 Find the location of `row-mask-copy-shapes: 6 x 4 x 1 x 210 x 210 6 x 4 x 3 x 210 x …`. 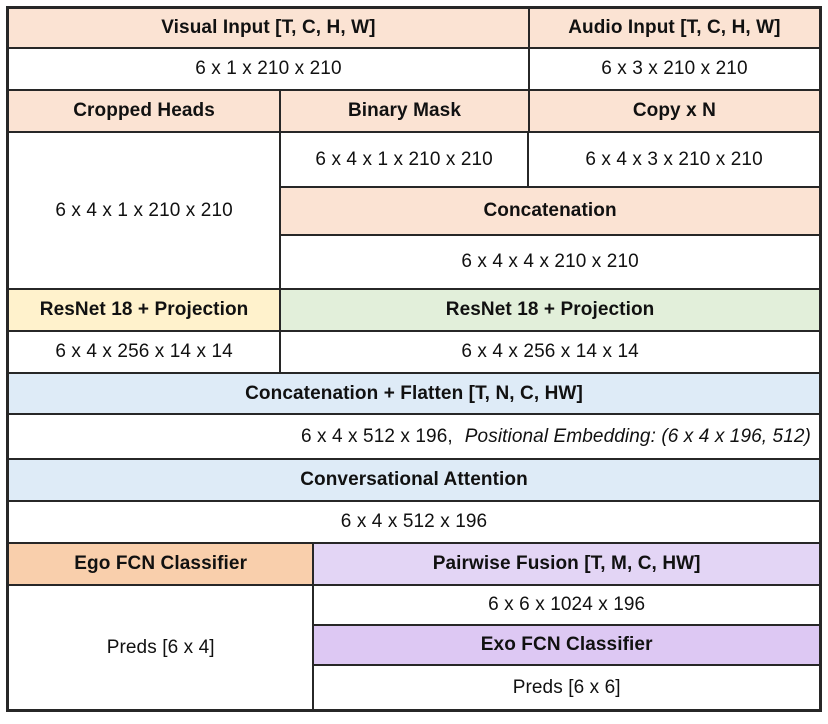

row-mask-copy-shapes: 6 x 4 x 1 x 210 x 210 6 x 4 x 3 x 210 x … is located at coordinates (550, 160).